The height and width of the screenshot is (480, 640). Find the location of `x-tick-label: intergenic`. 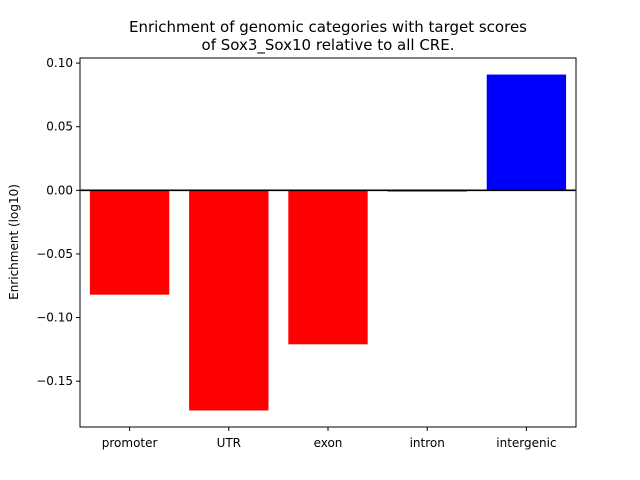

x-tick-label: intergenic is located at coordinates (526, 443).